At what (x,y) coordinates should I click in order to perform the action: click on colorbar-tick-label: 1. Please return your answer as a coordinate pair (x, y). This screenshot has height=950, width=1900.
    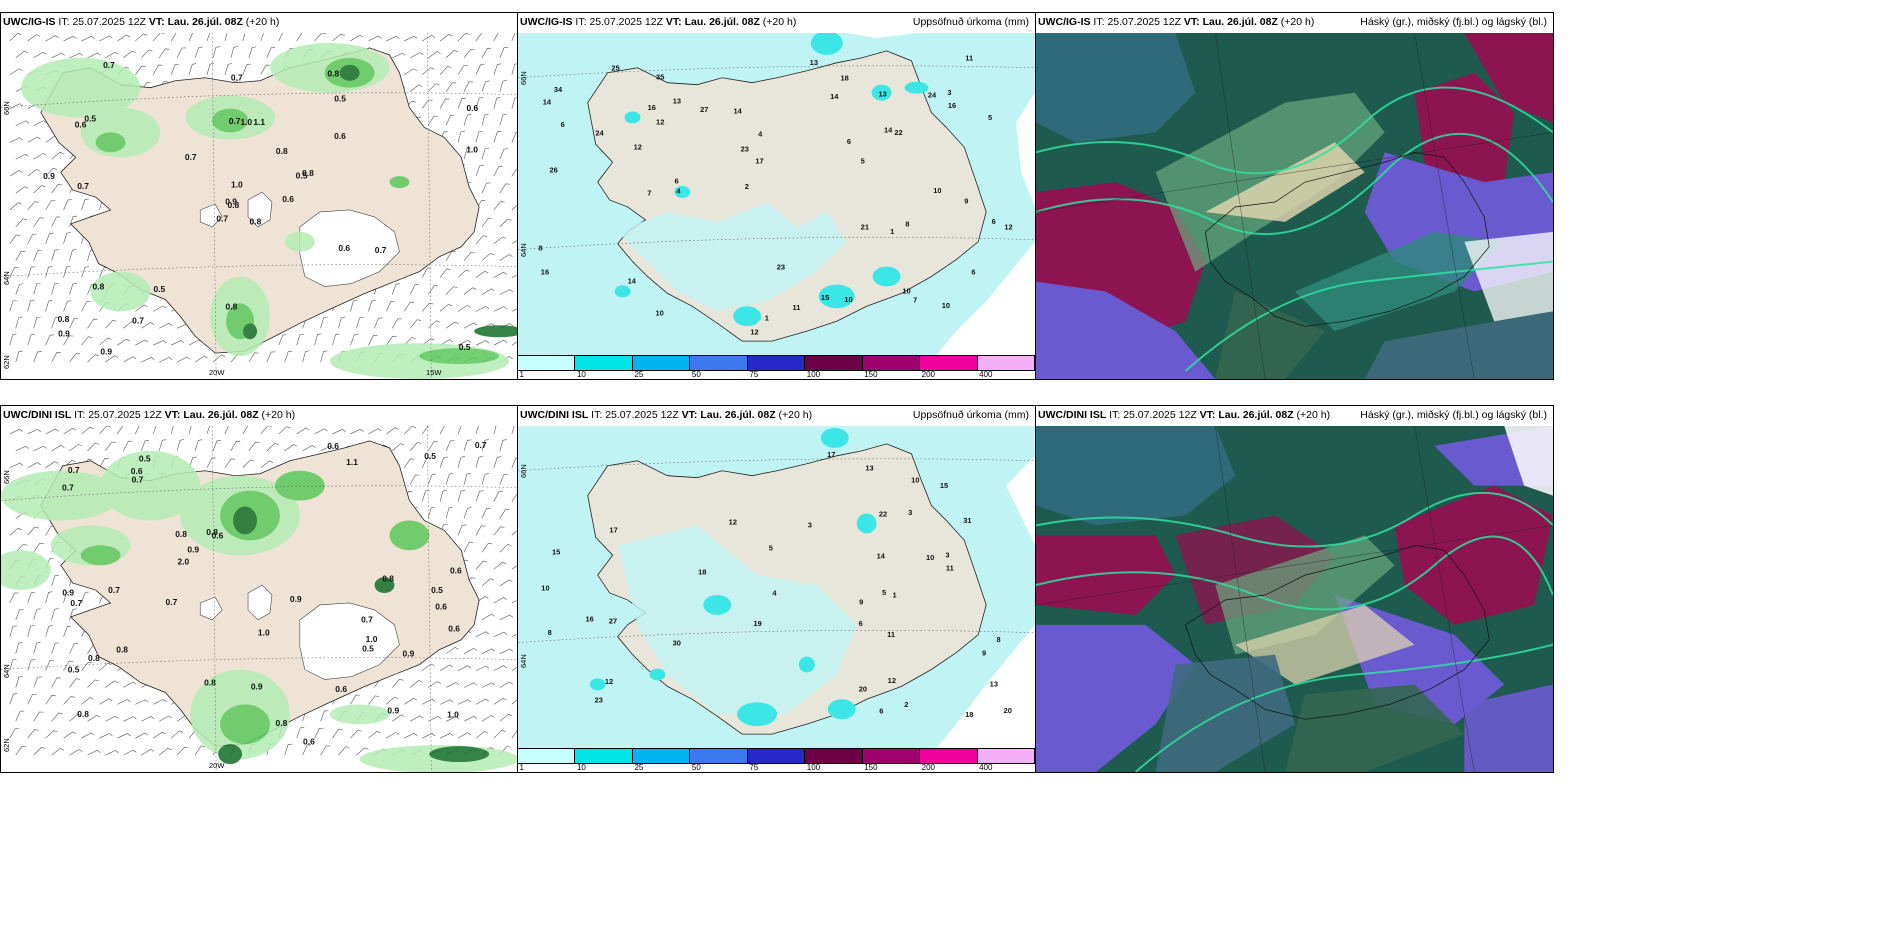
    Looking at the image, I should click on (521, 374).